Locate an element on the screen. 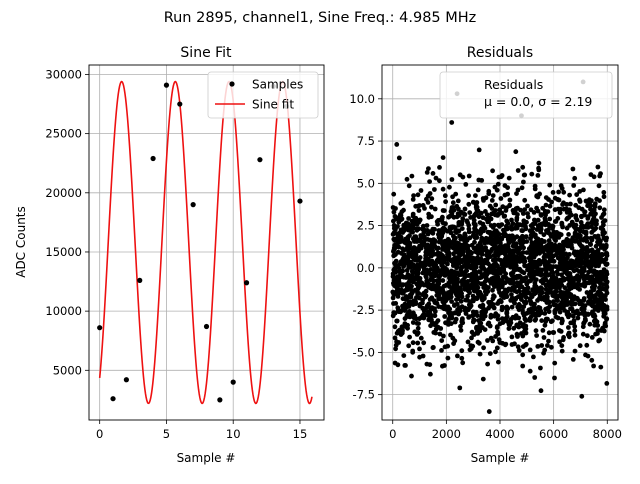 This screenshot has height=484, width=640. y-tick-label: 5000 is located at coordinates (67, 370).